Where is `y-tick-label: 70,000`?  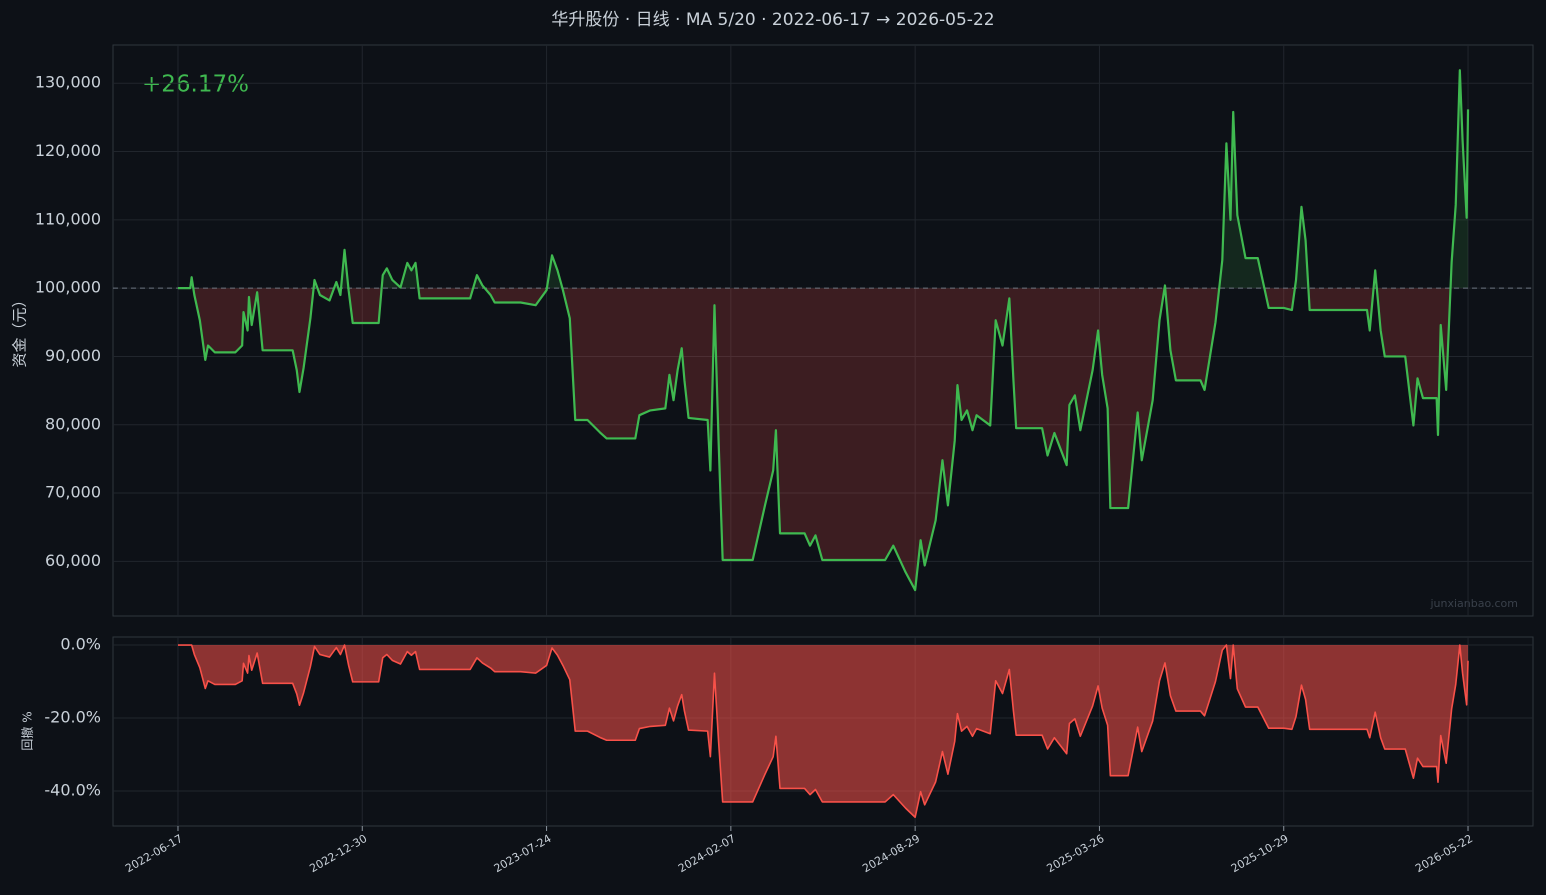 y-tick-label: 70,000 is located at coordinates (73, 492).